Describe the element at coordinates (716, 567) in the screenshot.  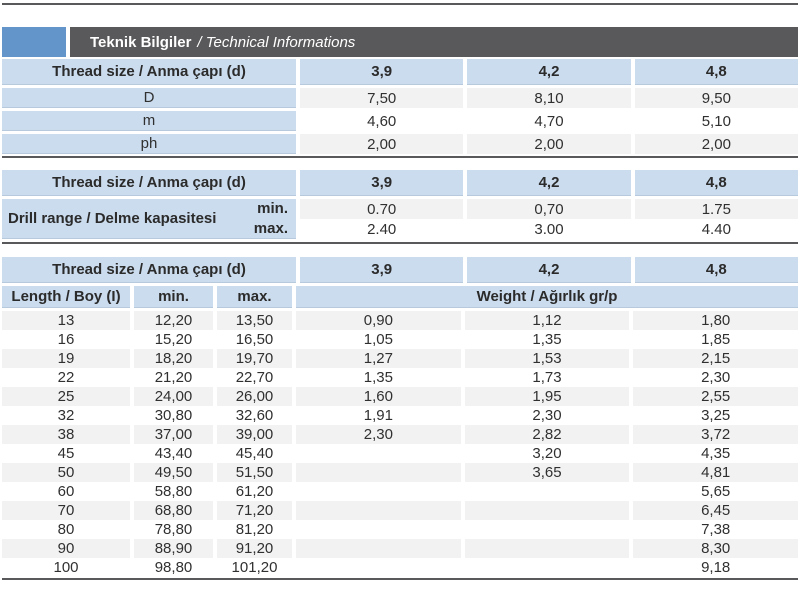
I see `table-cell: 9,18` at that location.